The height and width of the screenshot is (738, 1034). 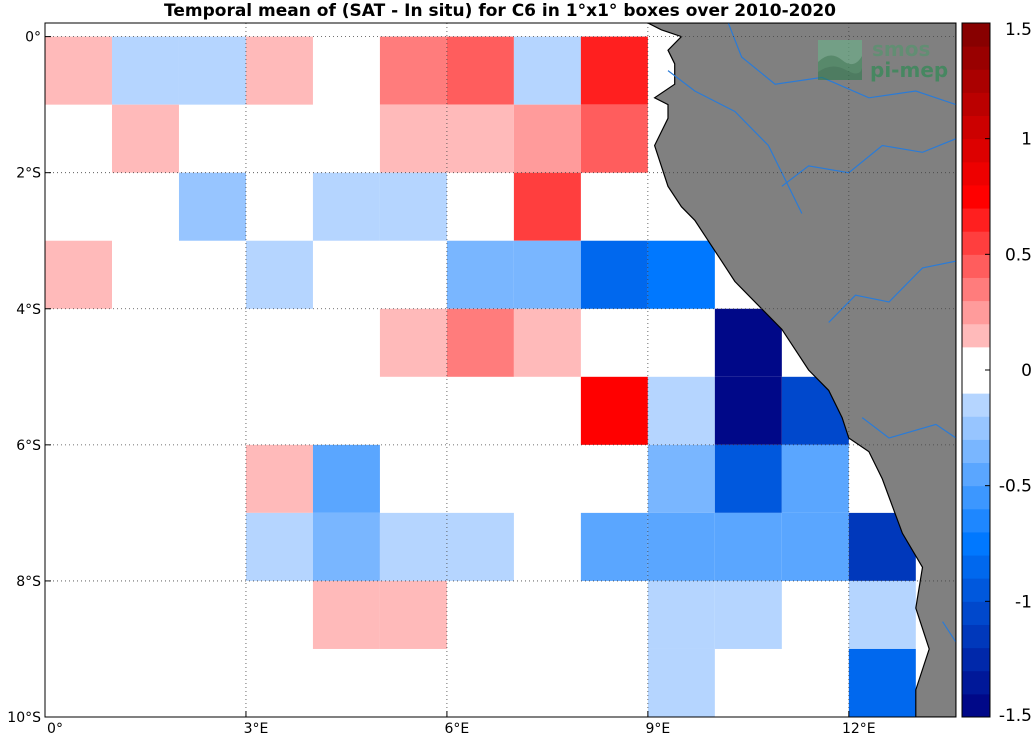 I want to click on x-tick-label-3: 9°E, so click(x=657, y=729).